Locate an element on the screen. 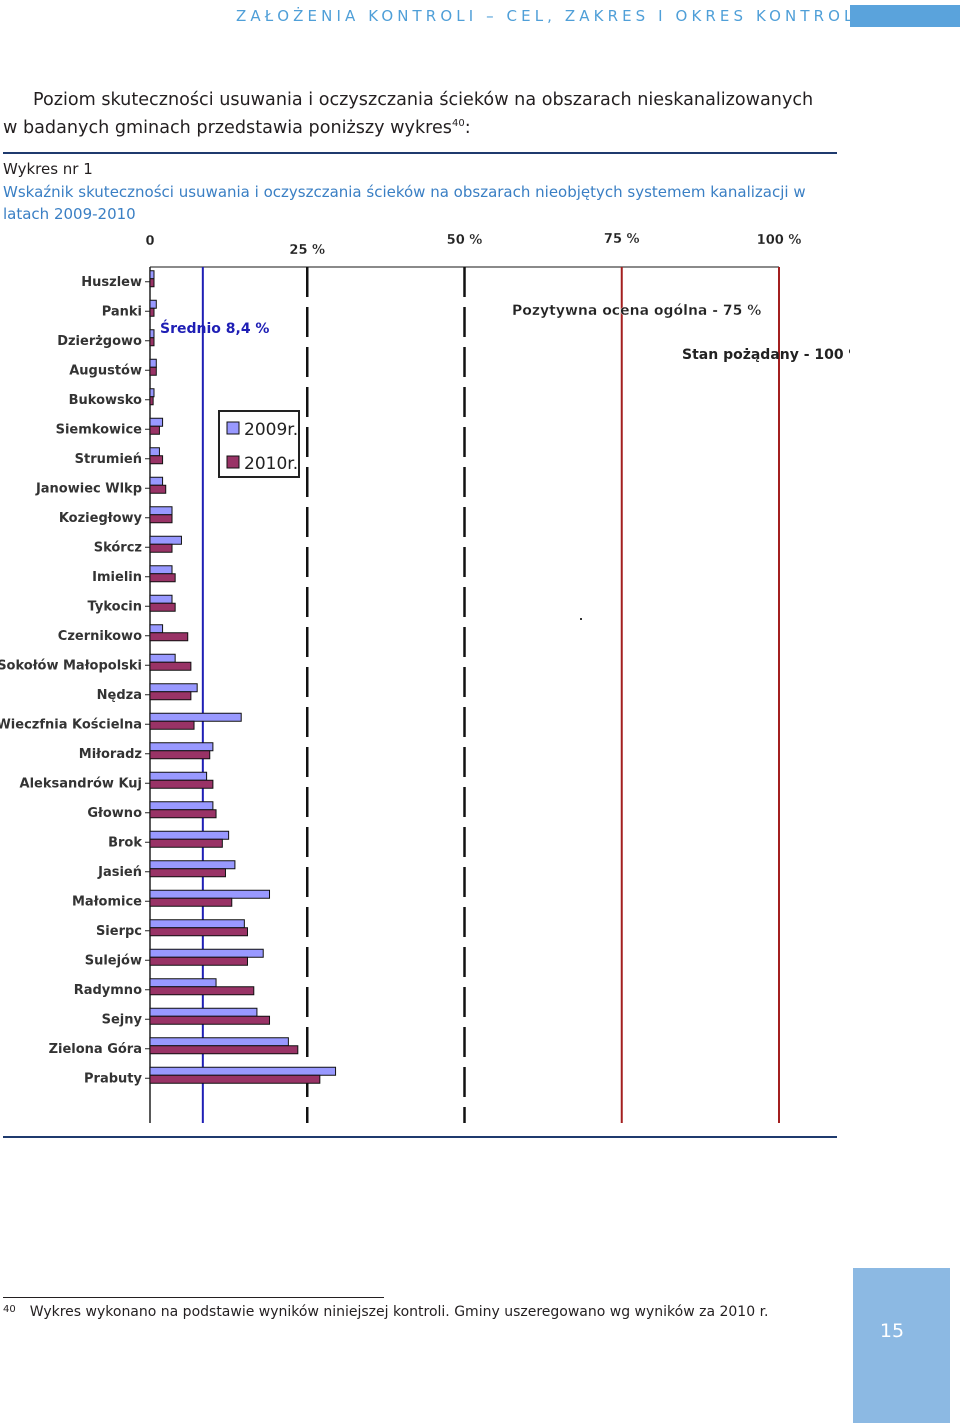 This screenshot has height=1423, width=960. bar-2010r-sokolow-malopolski is located at coordinates (170, 666).